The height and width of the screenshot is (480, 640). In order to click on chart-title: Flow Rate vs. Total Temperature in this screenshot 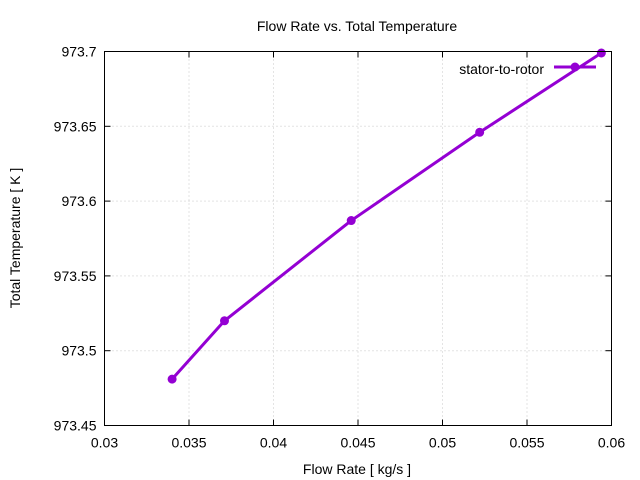, I will do `click(357, 26)`.